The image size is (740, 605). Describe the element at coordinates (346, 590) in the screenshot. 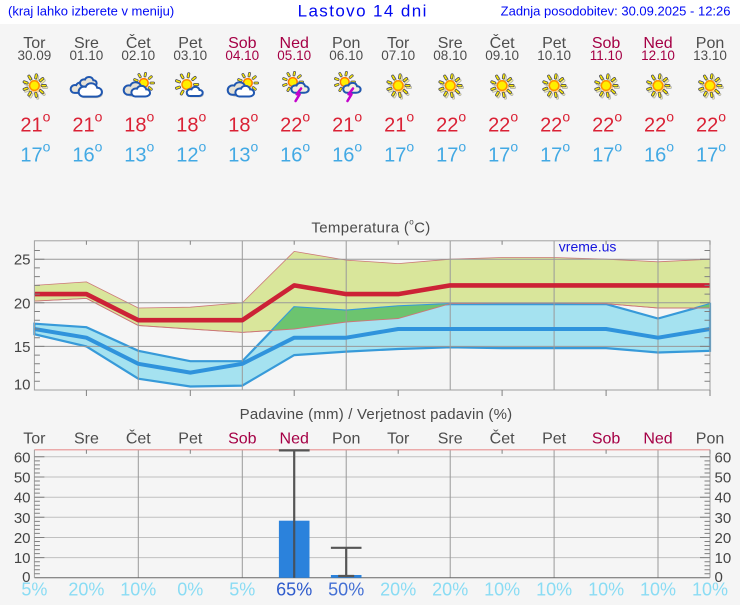

I see `svg-text: 50%` at that location.